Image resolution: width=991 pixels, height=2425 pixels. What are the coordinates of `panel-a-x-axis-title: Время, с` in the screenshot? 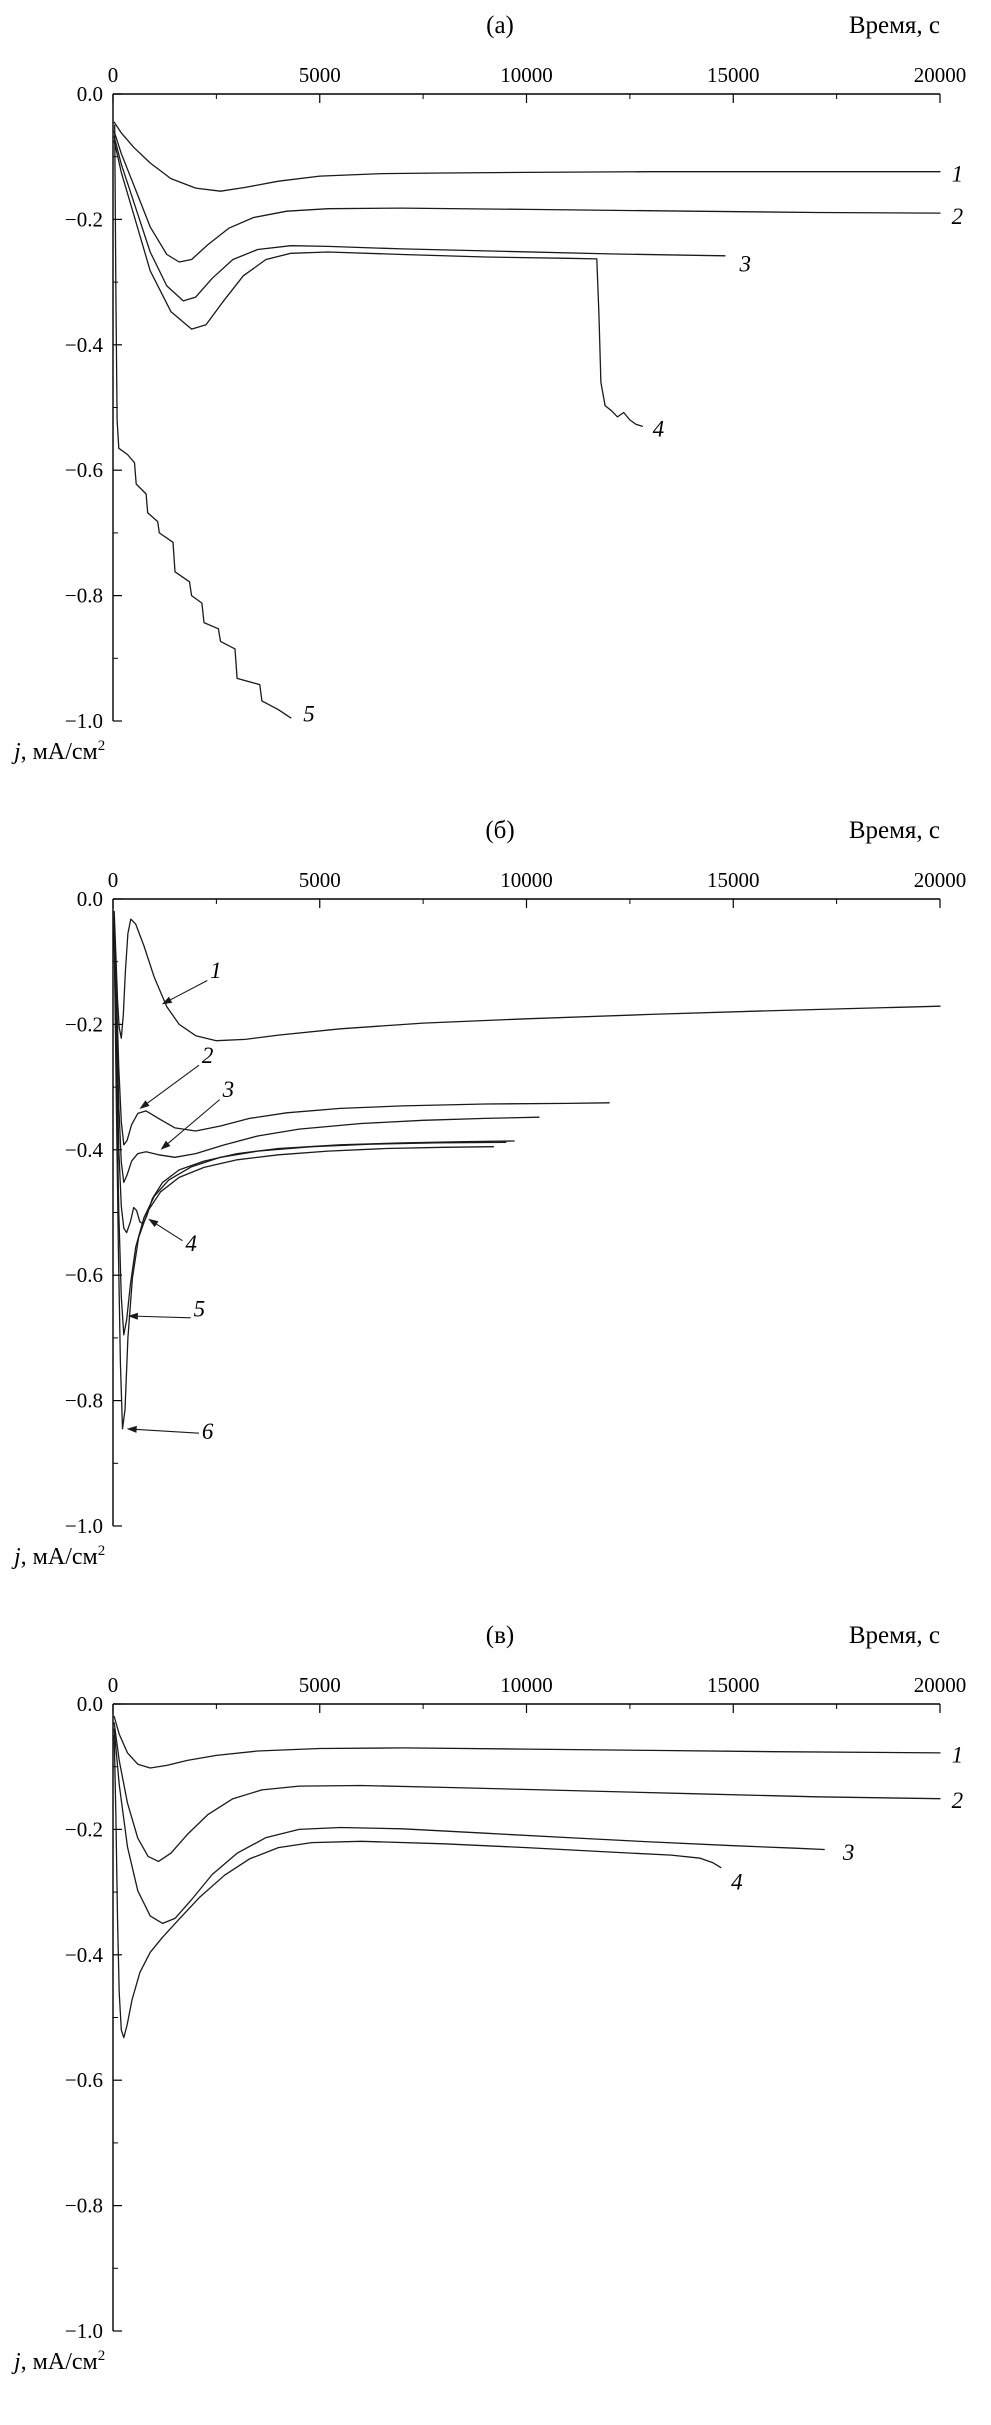 It's located at (894, 25).